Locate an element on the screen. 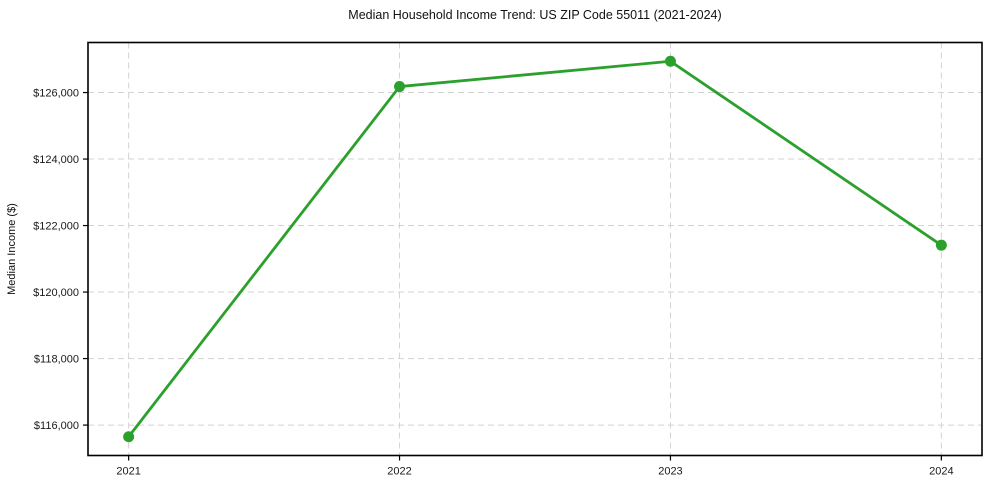  x-tick-label: 2021 is located at coordinates (128, 472).